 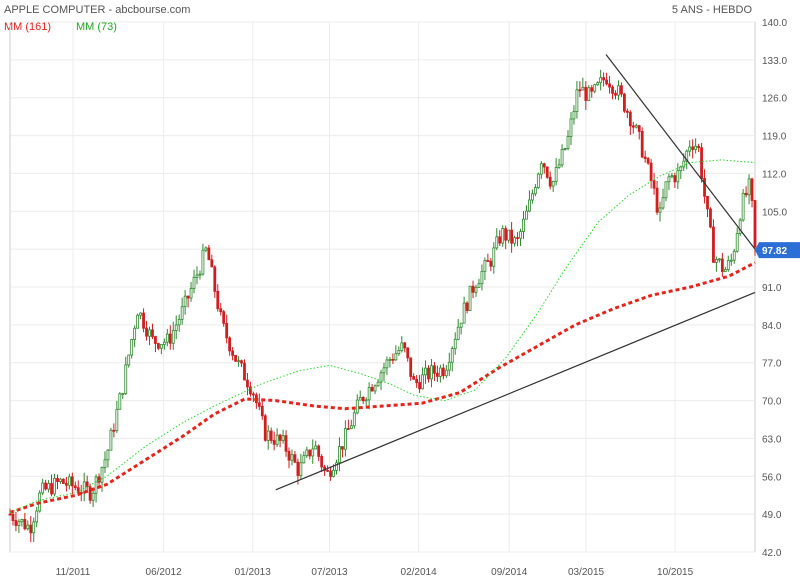 I want to click on y-tick-label: 42.0, so click(x=772, y=553).